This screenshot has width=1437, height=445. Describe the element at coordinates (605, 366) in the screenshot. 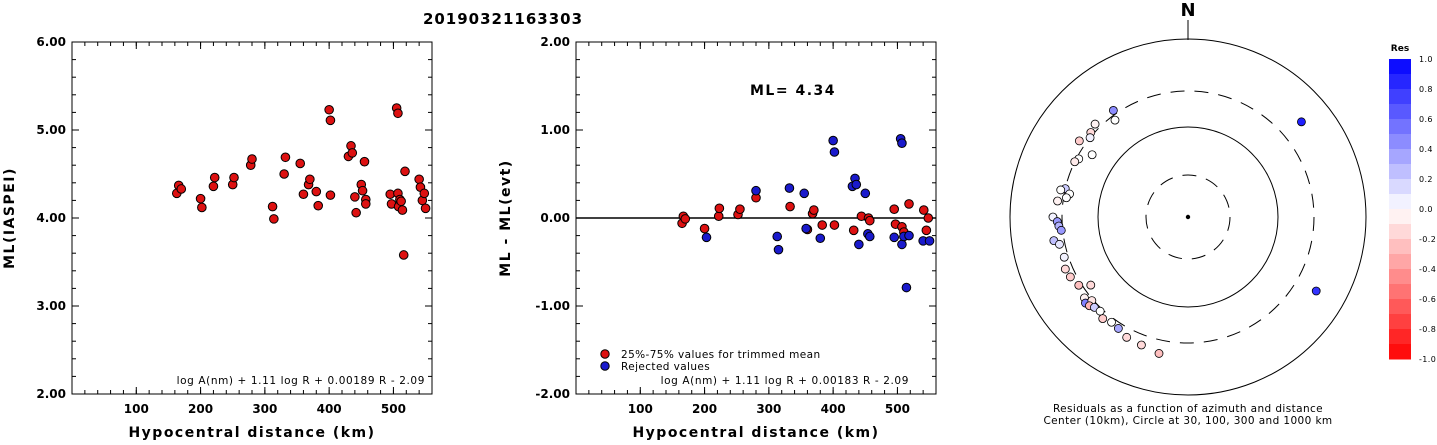

I see `legend-marker-rejected` at that location.